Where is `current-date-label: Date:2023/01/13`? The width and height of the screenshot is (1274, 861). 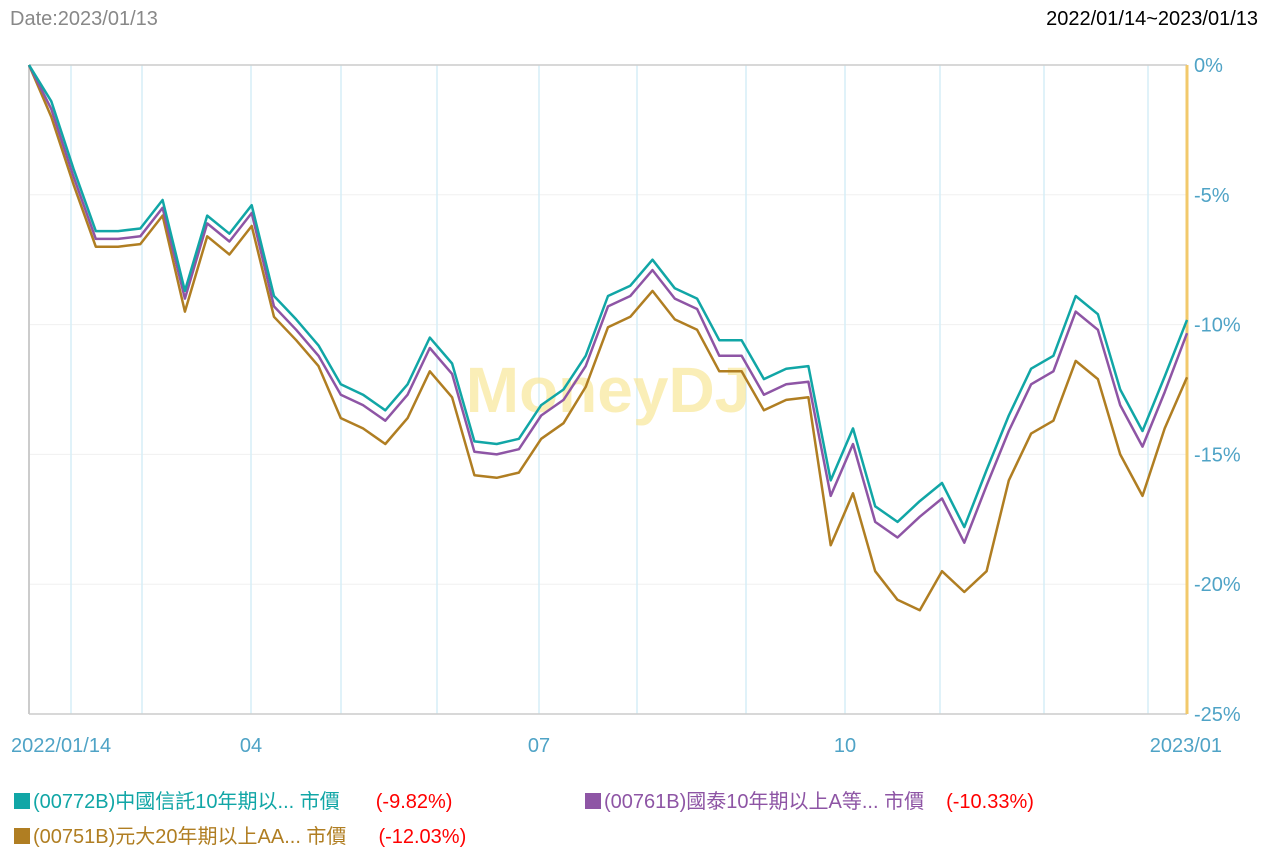
current-date-label: Date:2023/01/13 is located at coordinates (84, 19).